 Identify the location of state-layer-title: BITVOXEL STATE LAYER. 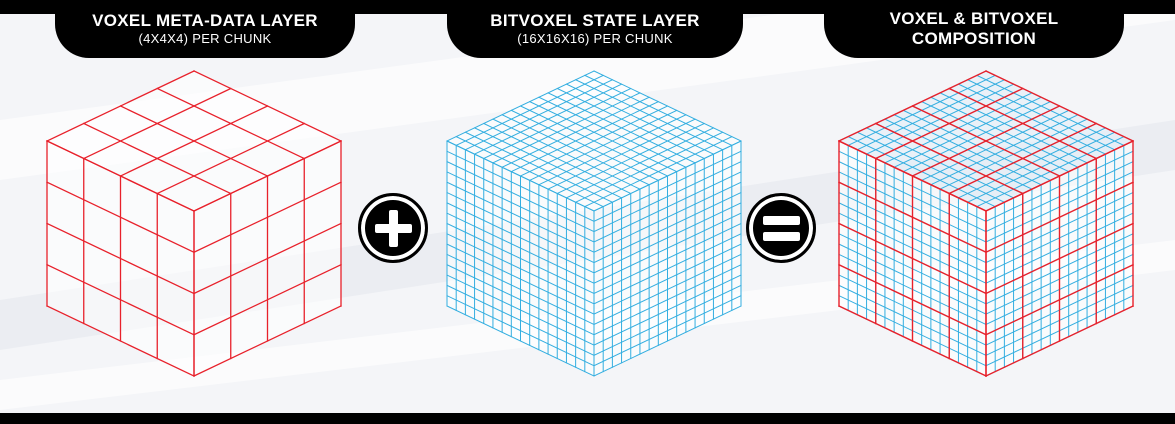
(595, 20).